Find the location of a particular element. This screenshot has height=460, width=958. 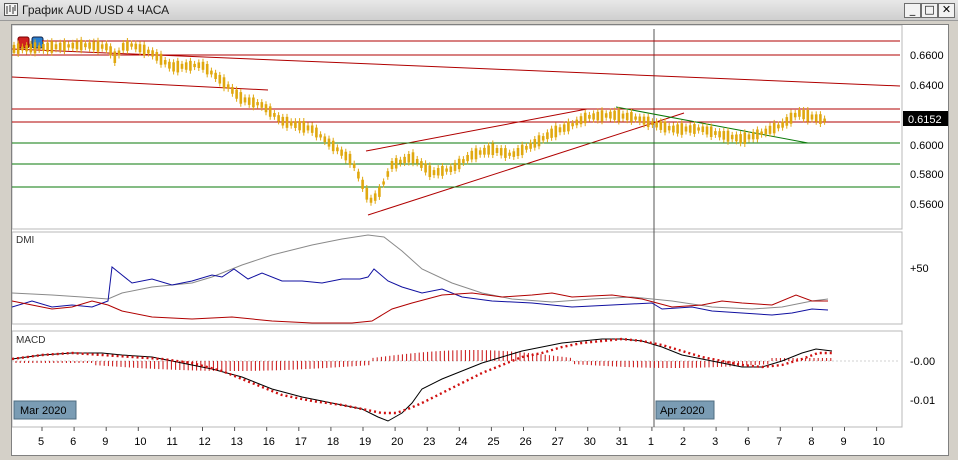

close-button: ✕ is located at coordinates (946, 10).